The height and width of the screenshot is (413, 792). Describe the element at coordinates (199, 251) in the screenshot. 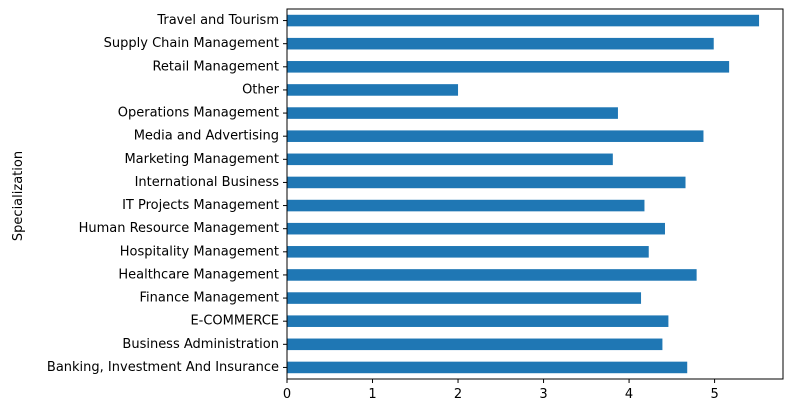

I see `y-tick-label: Hospitality Management` at that location.